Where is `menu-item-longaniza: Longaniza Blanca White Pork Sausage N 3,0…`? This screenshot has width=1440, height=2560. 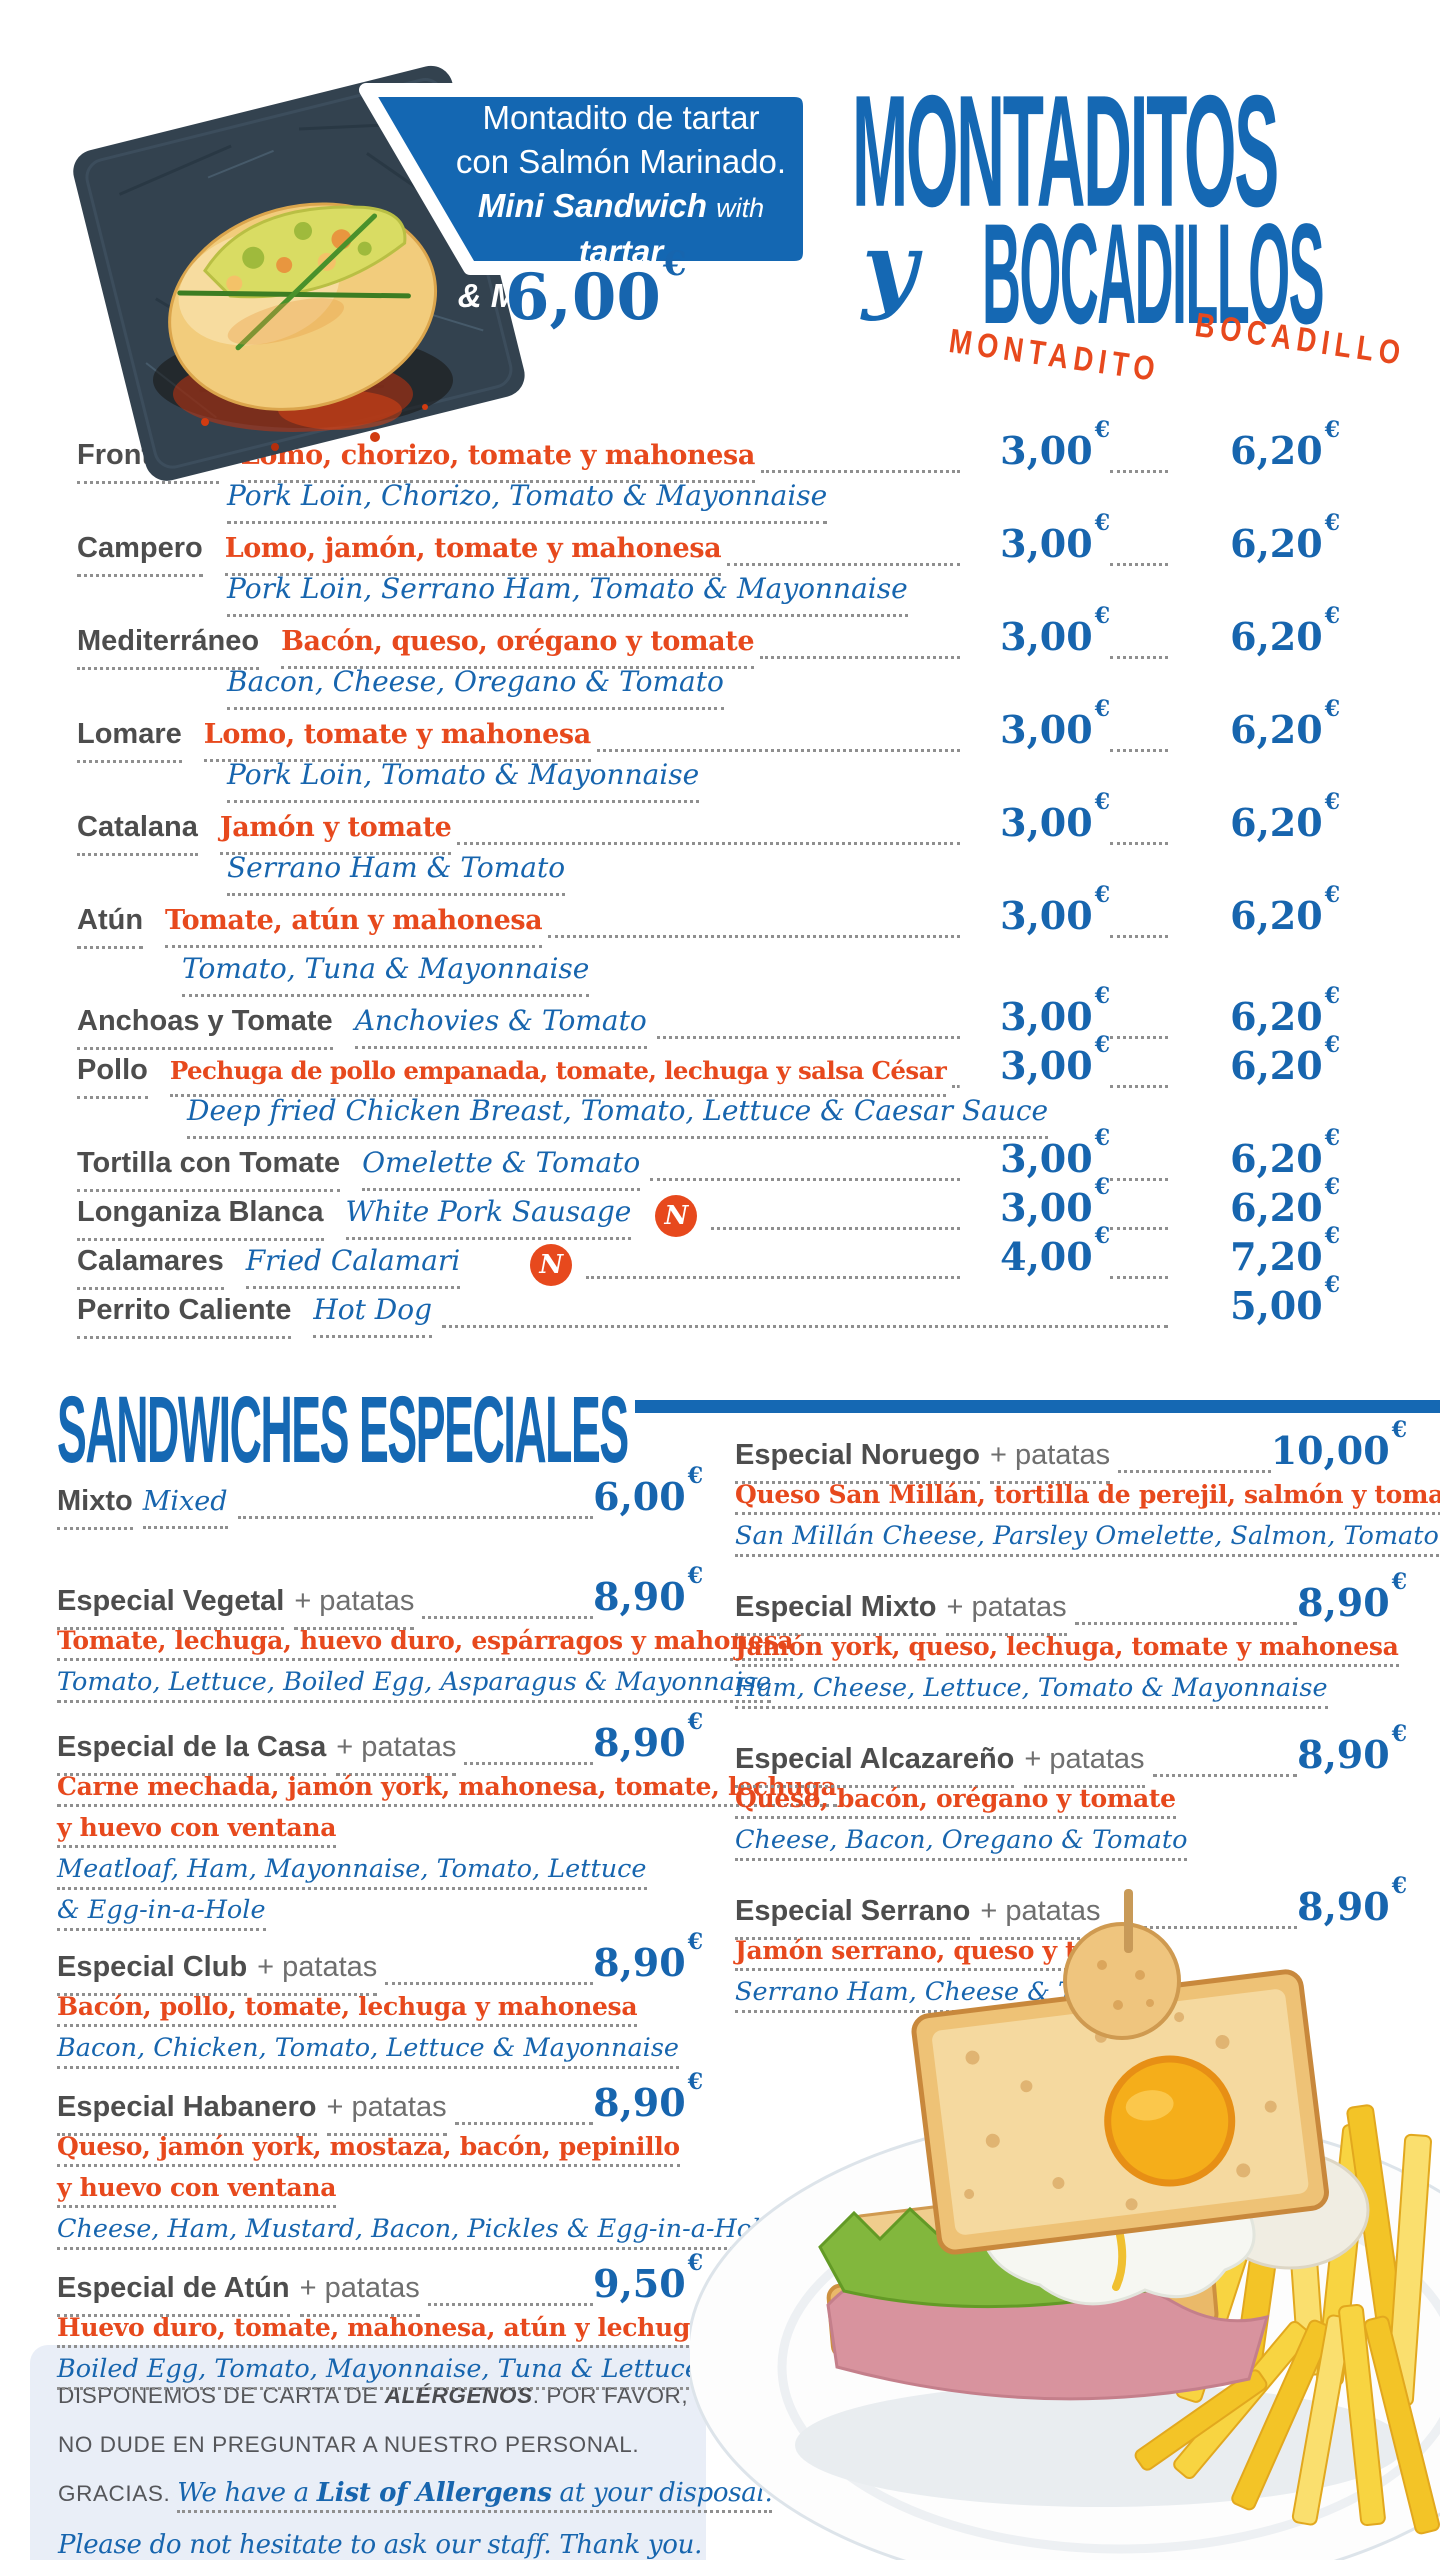
menu-item-longaniza: Longaniza Blanca White Pork Sausage N 3,0… is located at coordinates (708, 1208).